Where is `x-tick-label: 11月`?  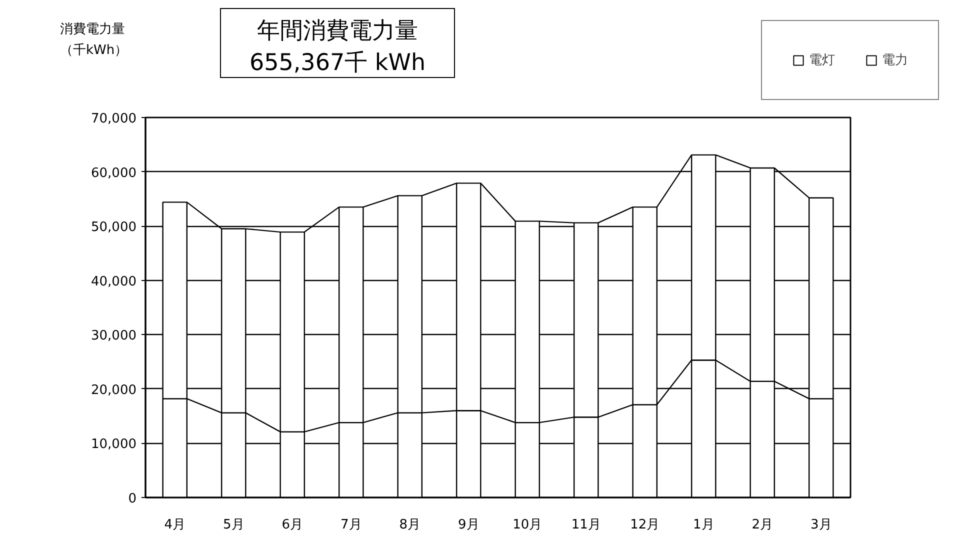
x-tick-label: 11月 is located at coordinates (586, 525).